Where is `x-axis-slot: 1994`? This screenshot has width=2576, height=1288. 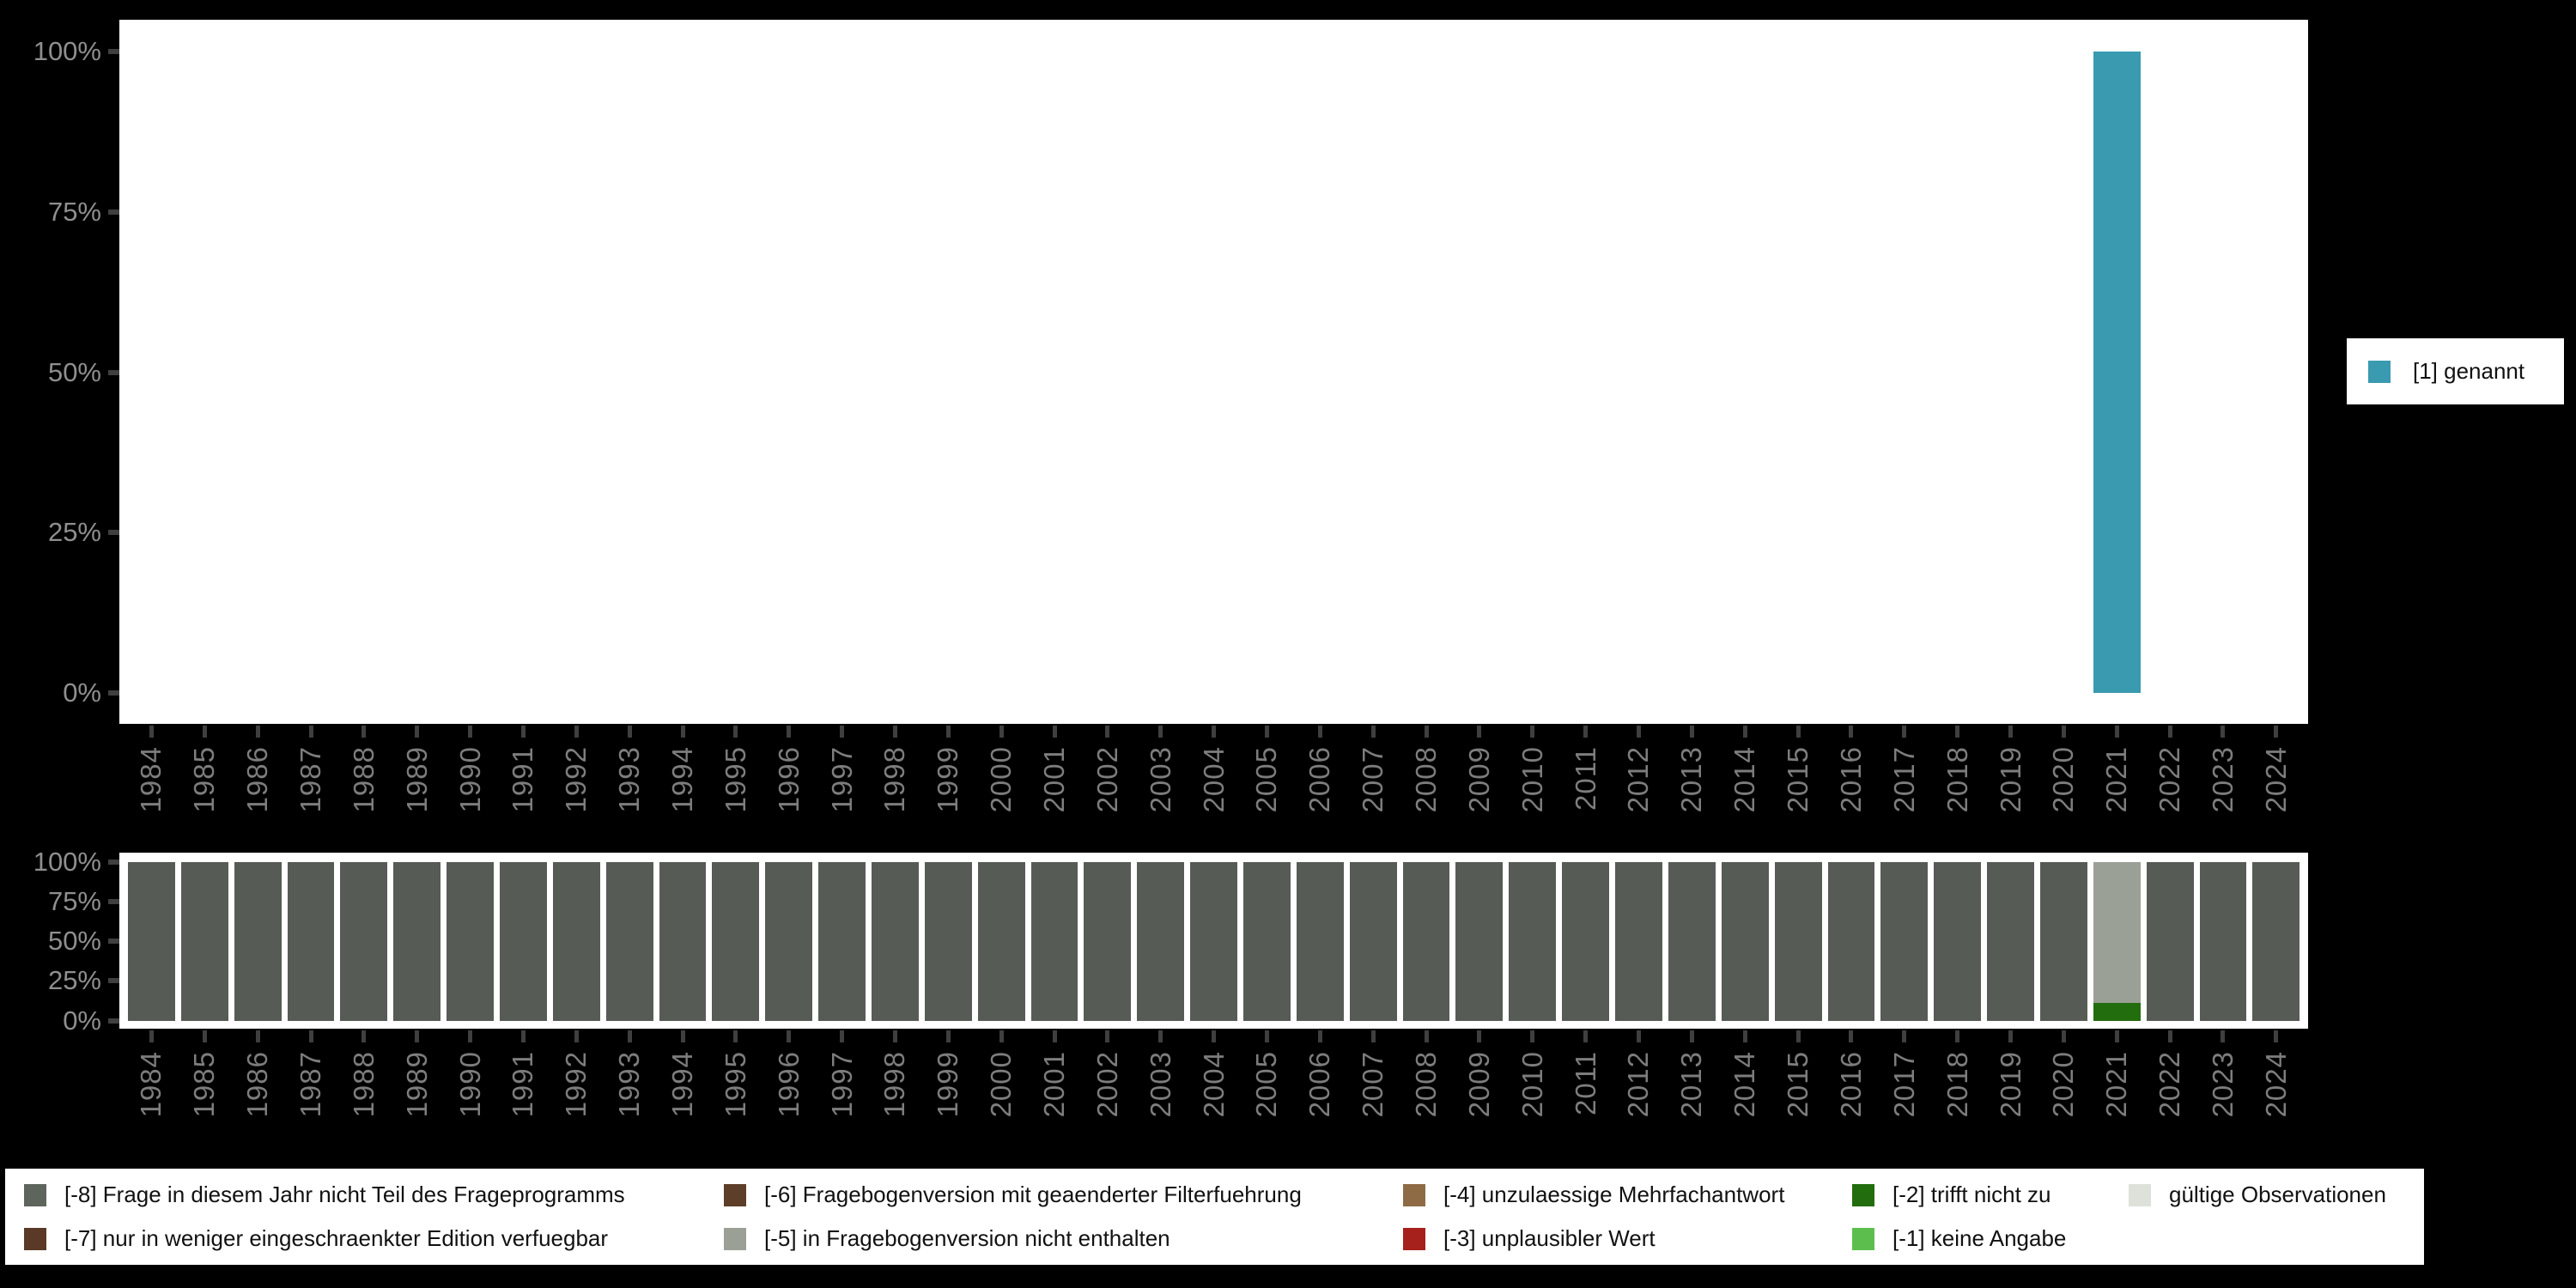
x-axis-slot: 1994 is located at coordinates (683, 769).